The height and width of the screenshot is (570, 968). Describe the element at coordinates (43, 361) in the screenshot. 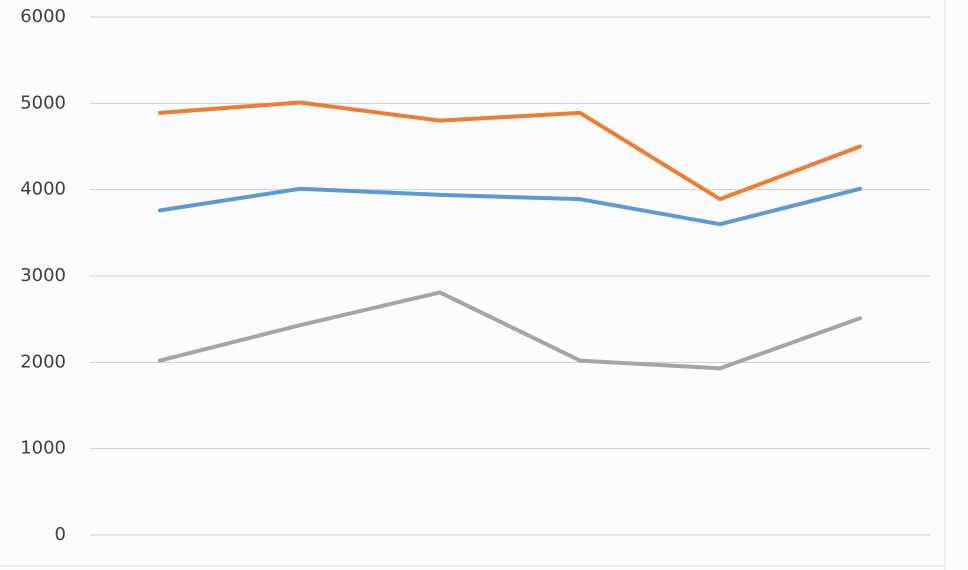

I see `y-tick-label: 2000` at that location.